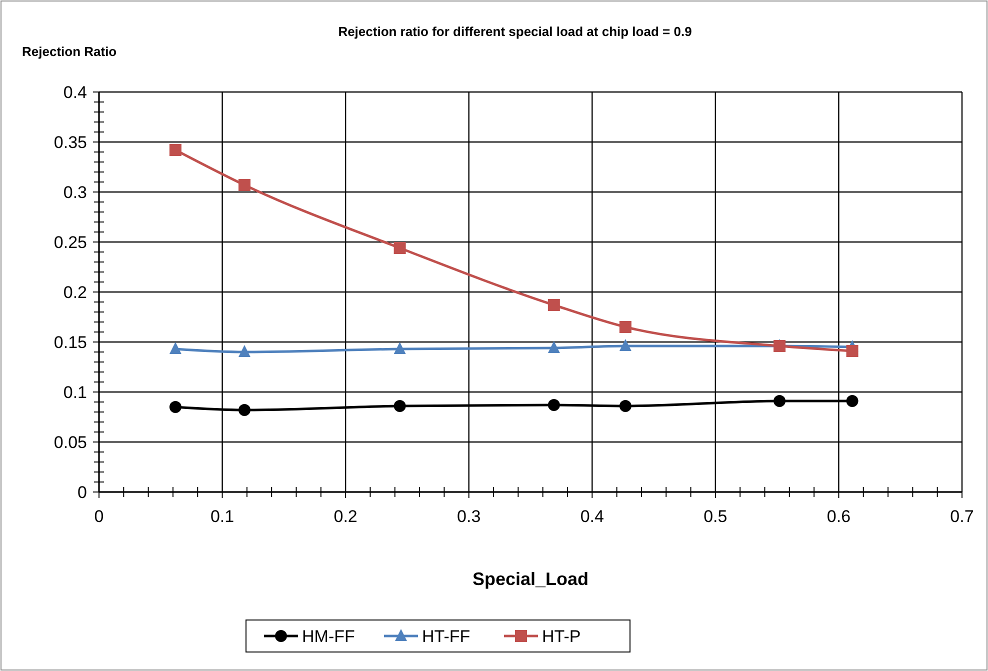 The width and height of the screenshot is (988, 671). Describe the element at coordinates (82, 492) in the screenshot. I see `y-tick-label: 0` at that location.